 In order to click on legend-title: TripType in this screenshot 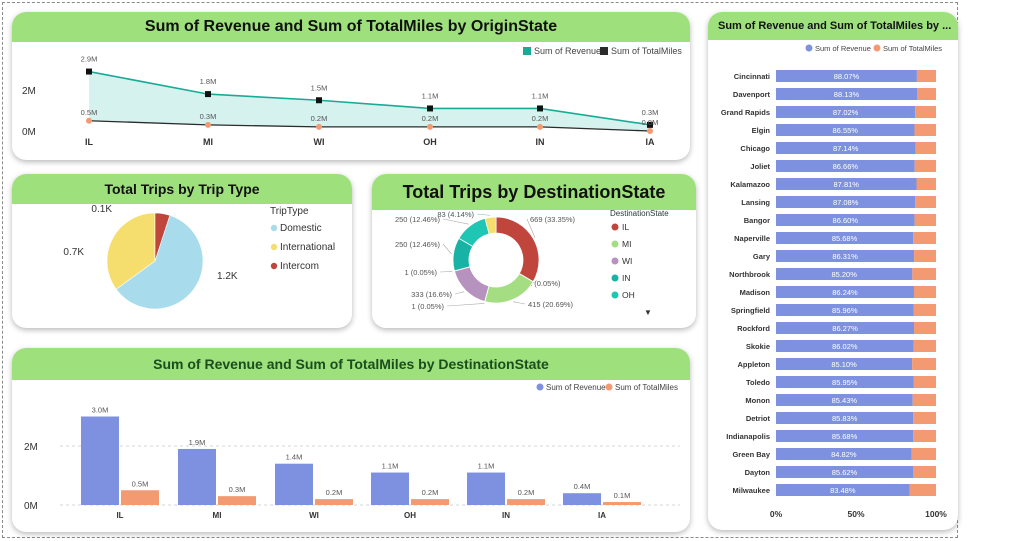, I will do `click(289, 211)`.